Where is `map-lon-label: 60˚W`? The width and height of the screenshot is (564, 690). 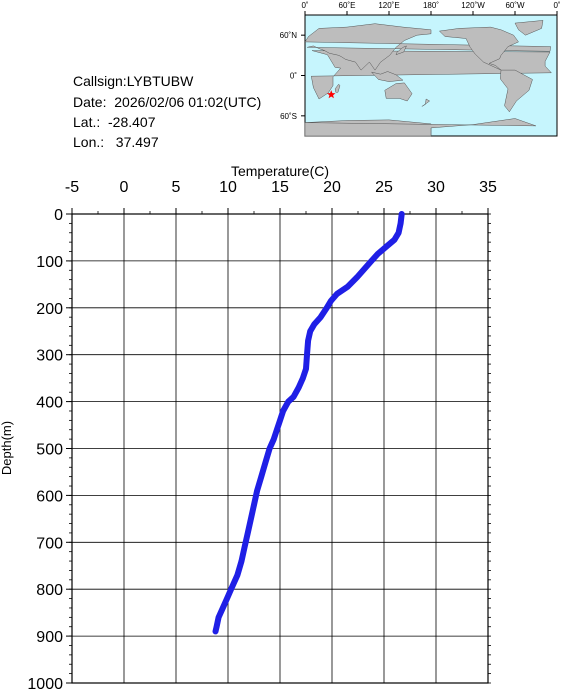 map-lon-label: 60˚W is located at coordinates (515, 5).